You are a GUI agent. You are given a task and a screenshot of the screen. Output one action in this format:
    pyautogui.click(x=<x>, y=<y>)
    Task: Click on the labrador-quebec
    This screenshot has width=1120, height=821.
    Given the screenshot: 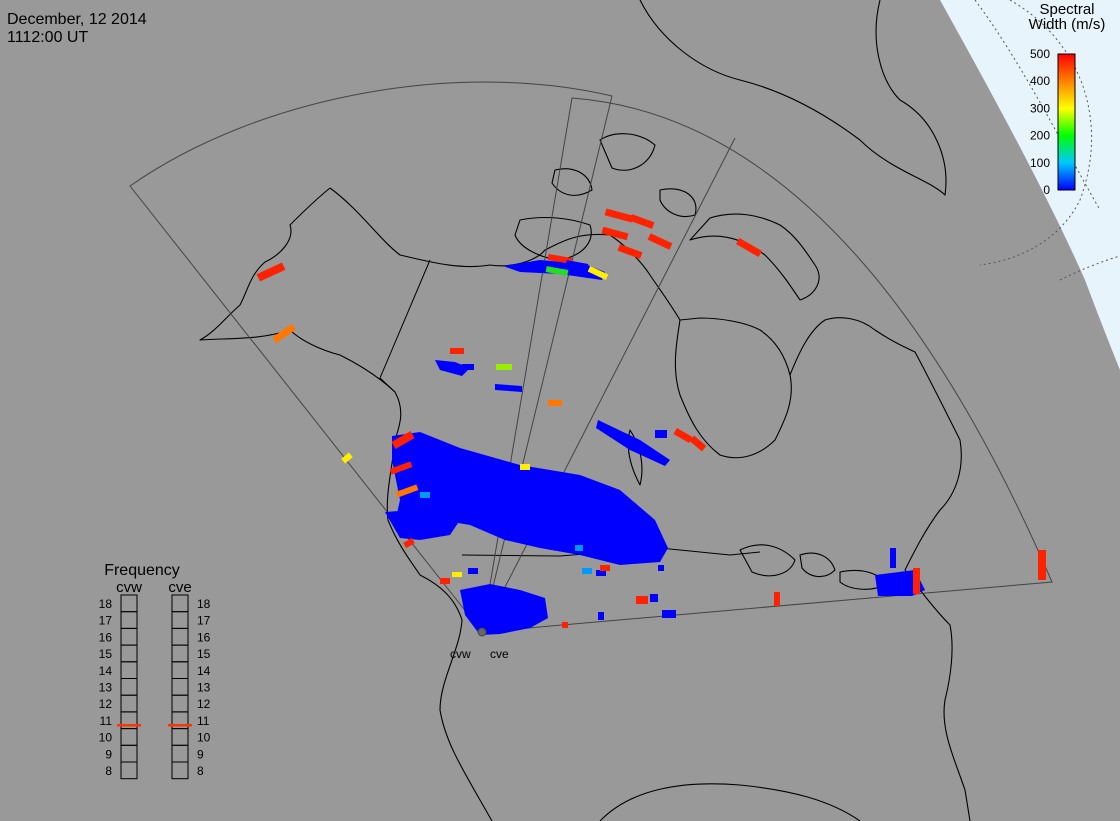 What is the action you would take?
    pyautogui.click(x=875, y=444)
    